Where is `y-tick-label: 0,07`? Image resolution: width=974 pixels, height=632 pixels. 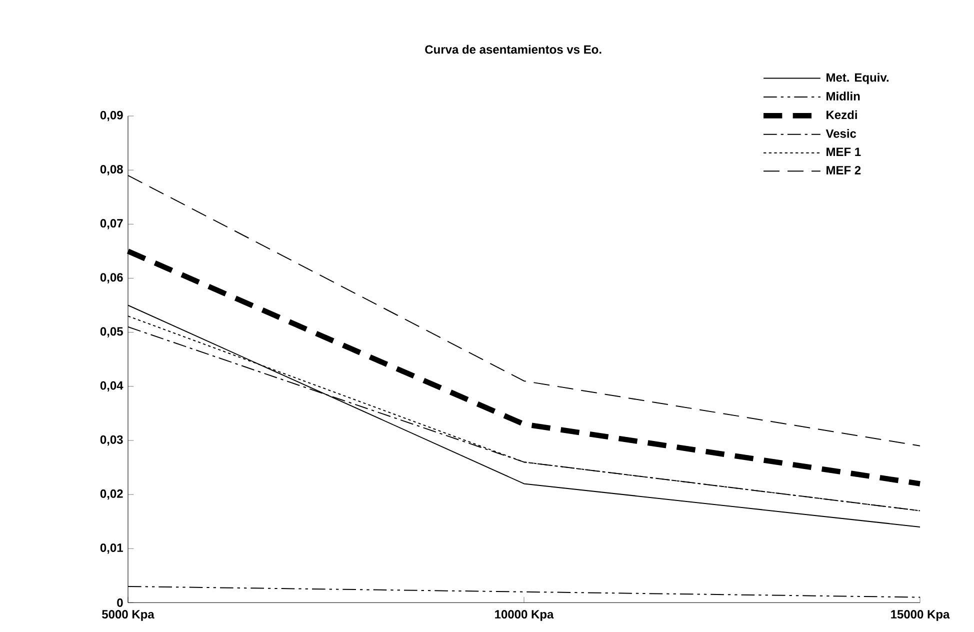 y-tick-label: 0,07 is located at coordinates (111, 224).